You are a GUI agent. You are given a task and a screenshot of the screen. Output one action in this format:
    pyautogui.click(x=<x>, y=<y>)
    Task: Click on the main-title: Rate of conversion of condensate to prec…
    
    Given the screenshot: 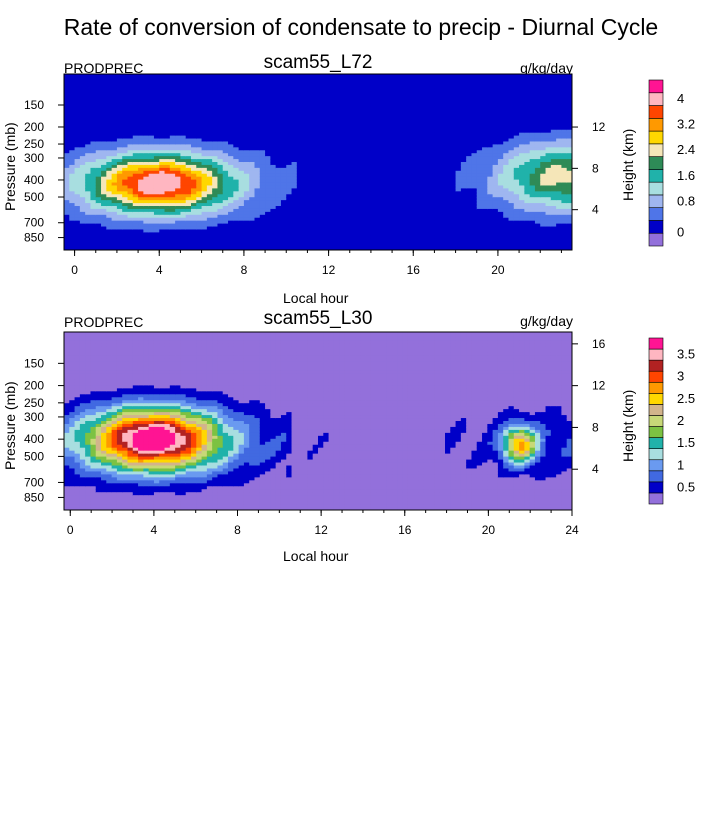 What is the action you would take?
    pyautogui.click(x=361, y=27)
    